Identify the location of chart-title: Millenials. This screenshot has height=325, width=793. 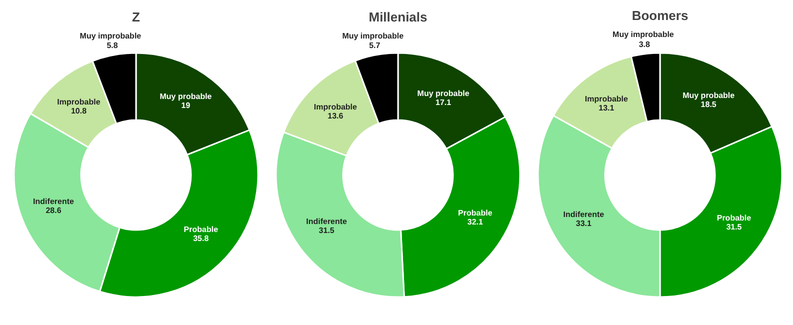
(398, 16).